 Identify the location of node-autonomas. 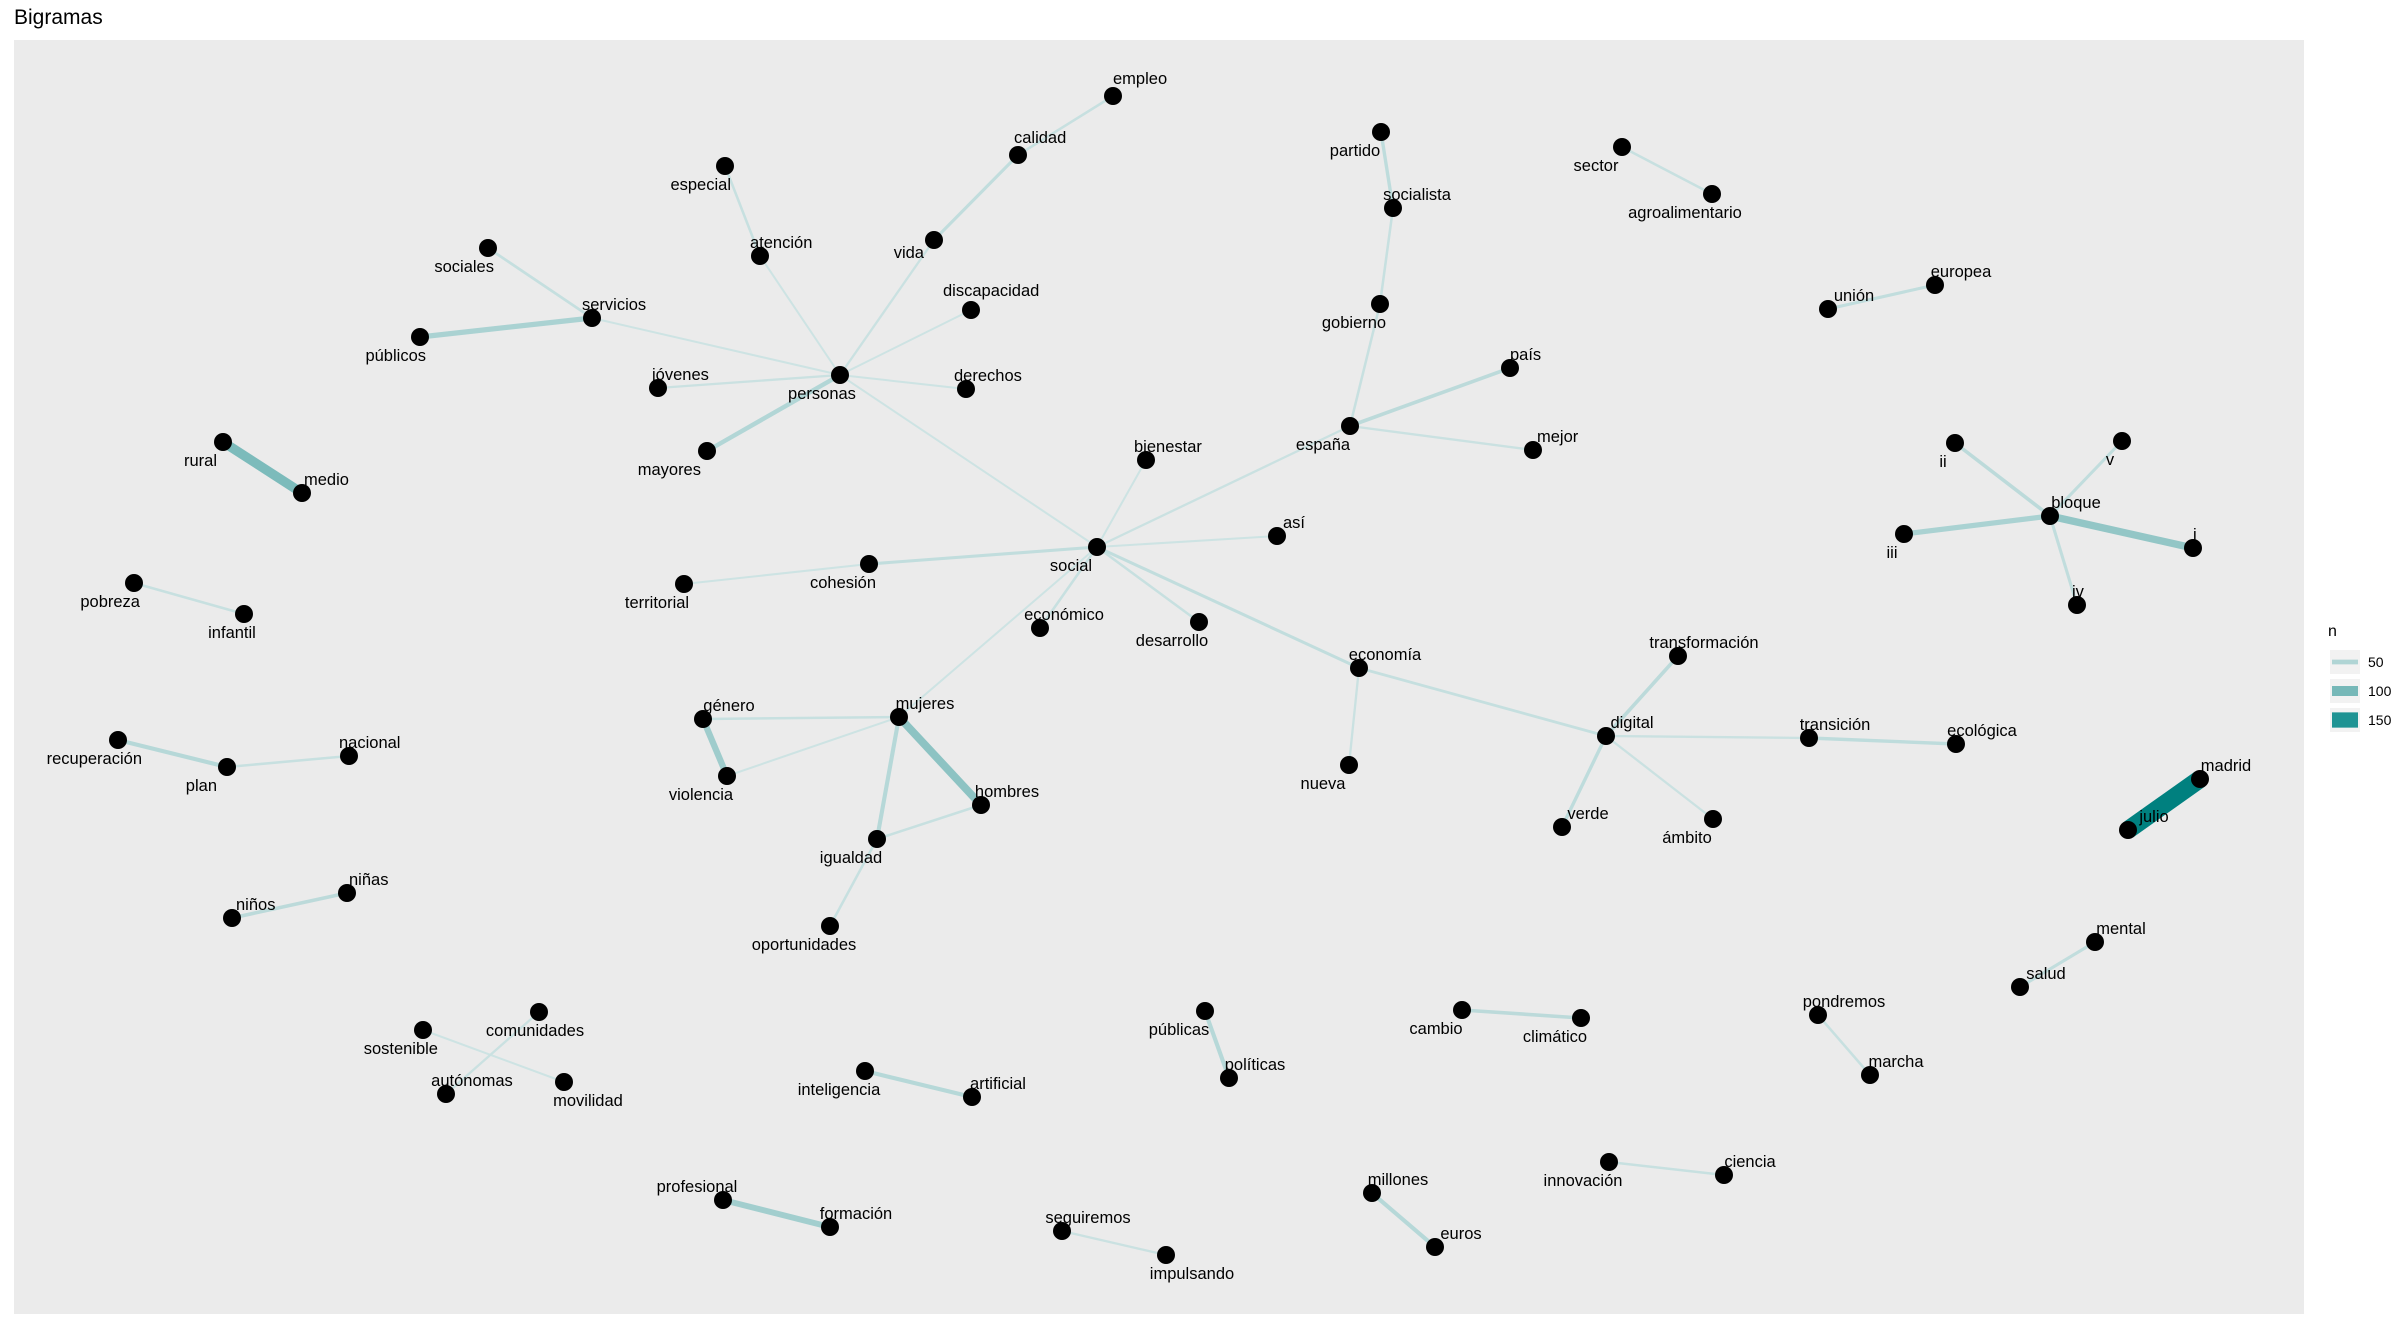
(446, 1094).